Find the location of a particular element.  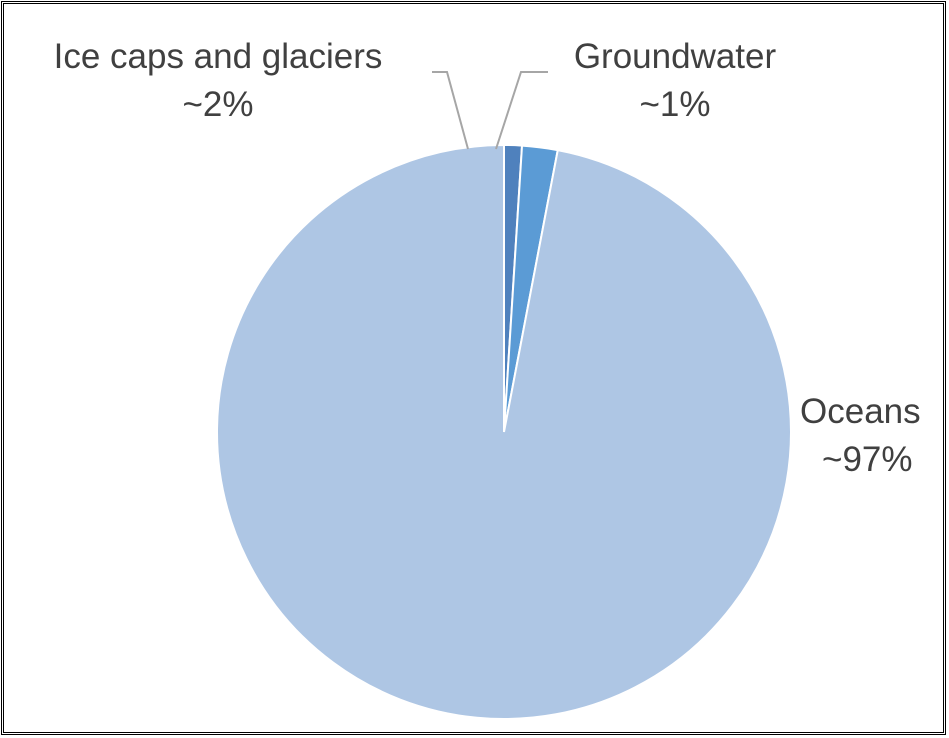

data-label-name: Oceans is located at coordinates (860, 411).